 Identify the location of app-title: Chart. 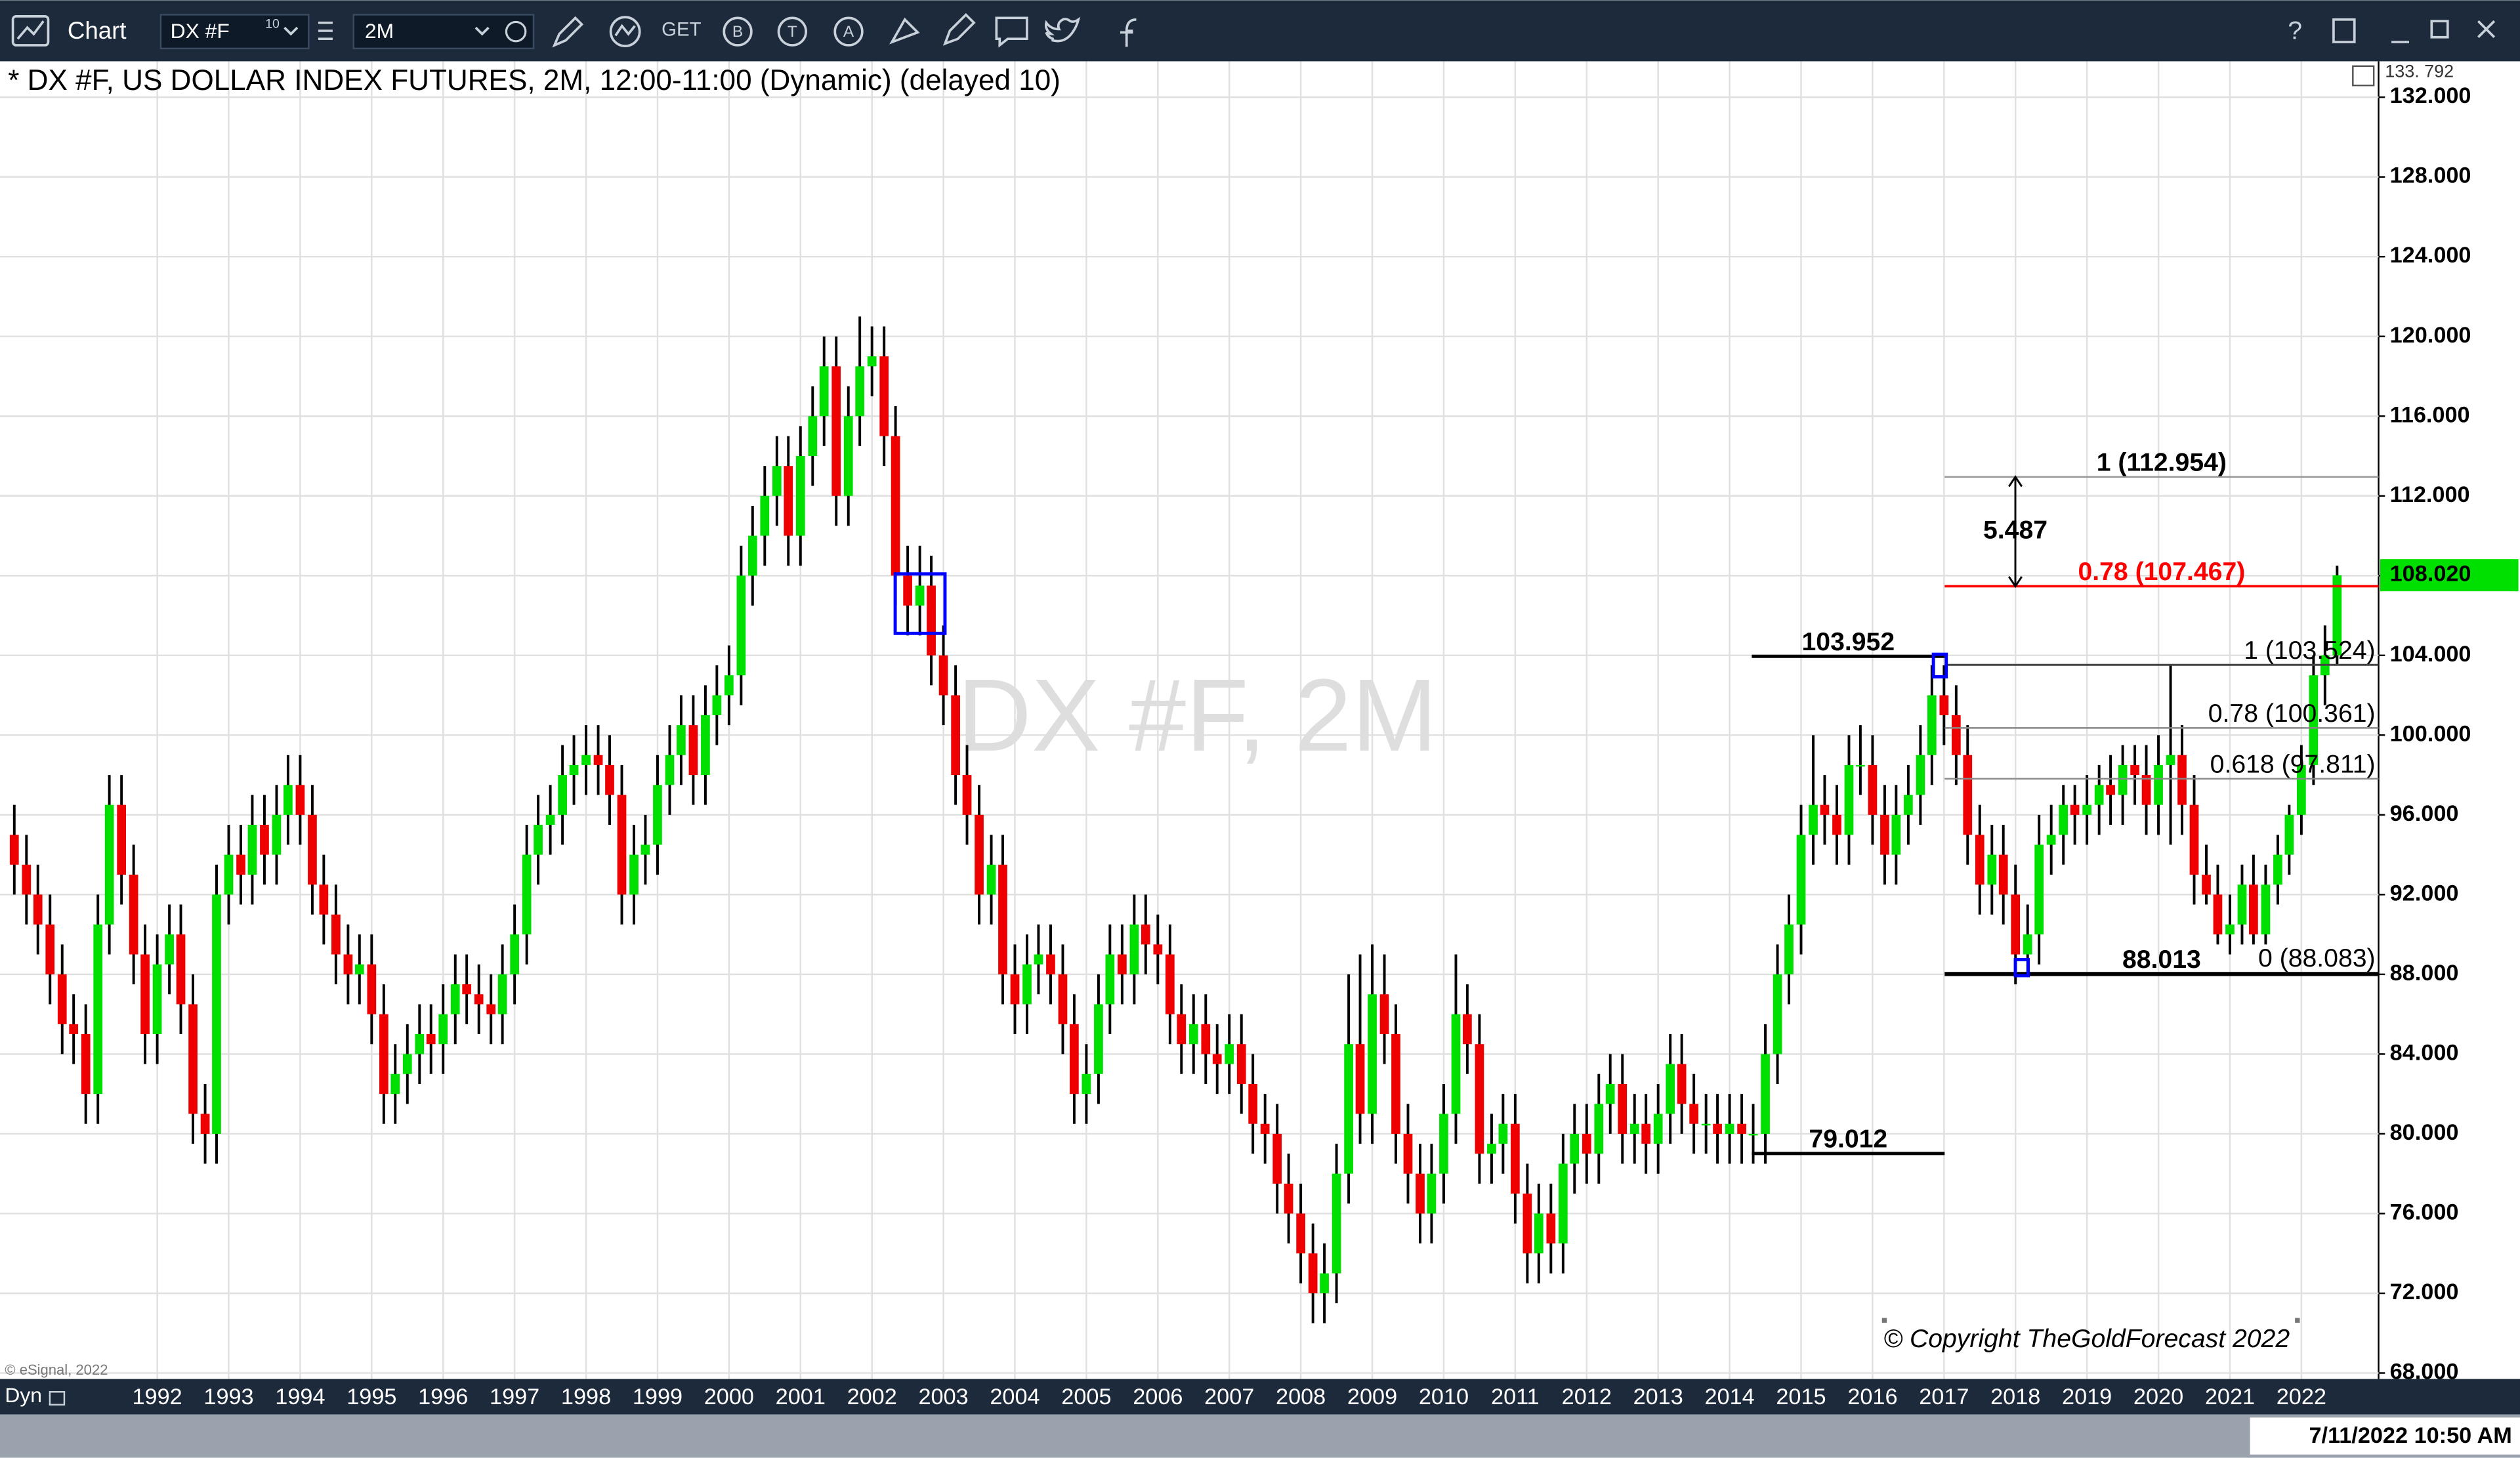
(97, 30).